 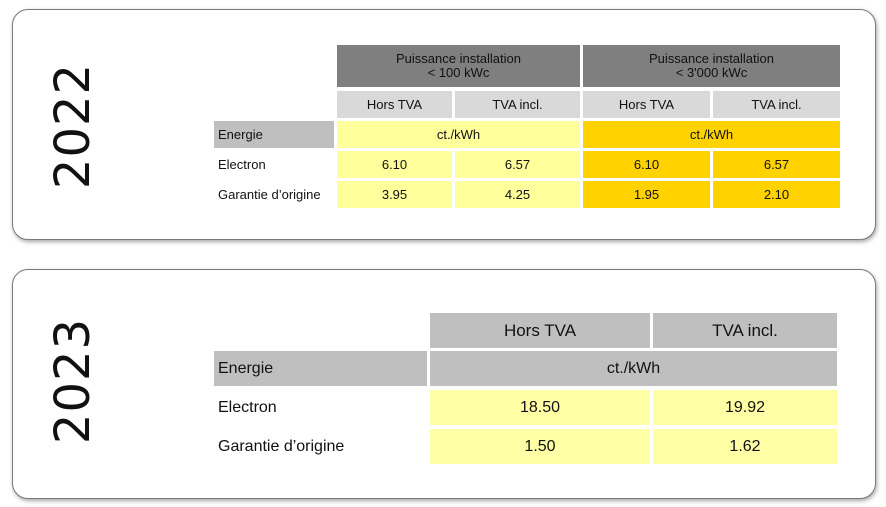 What do you see at coordinates (776, 194) in the screenshot?
I see `value-cell: 2.10` at bounding box center [776, 194].